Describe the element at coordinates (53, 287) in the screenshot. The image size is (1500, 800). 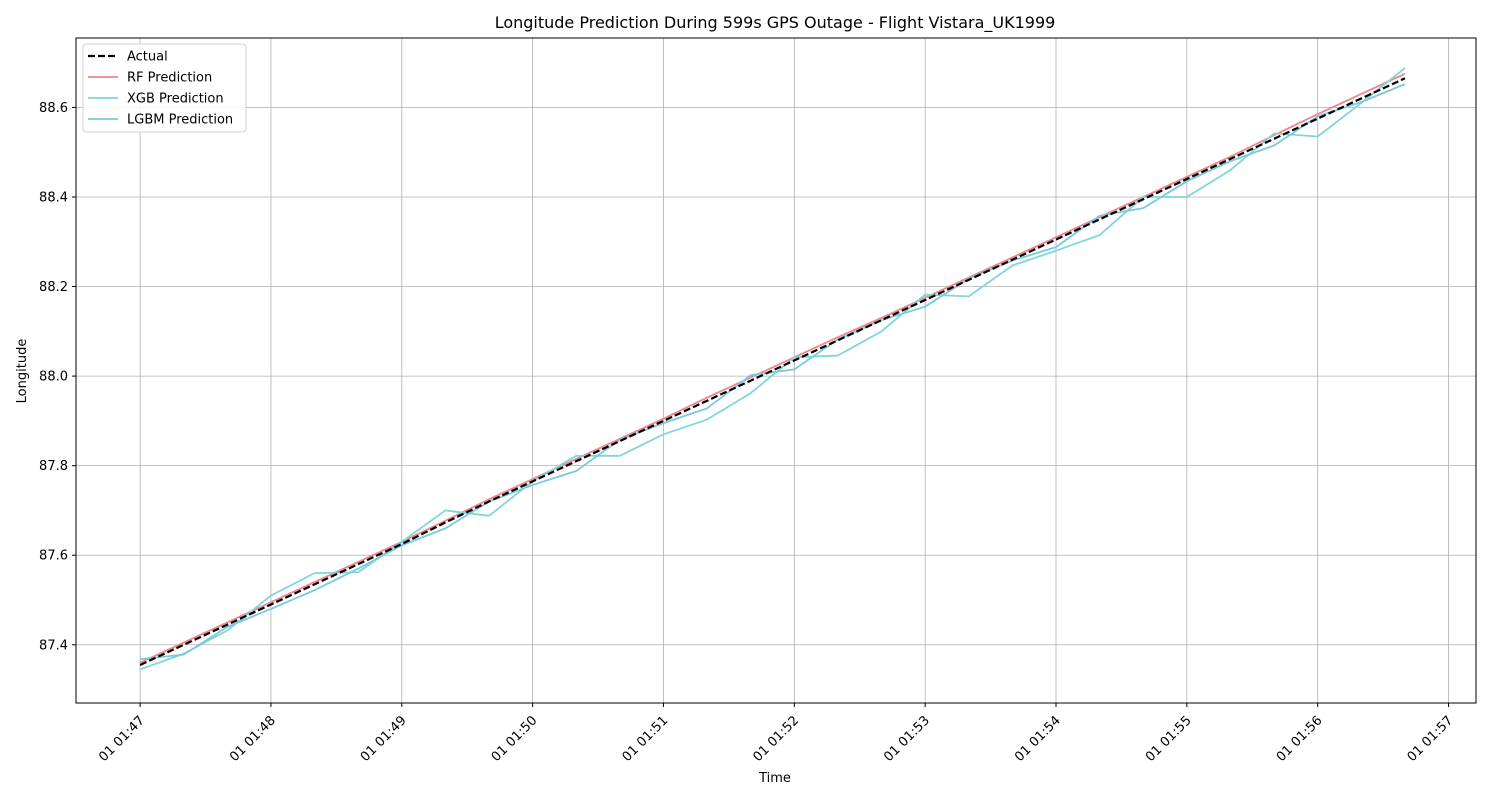
I see `y-tick-label: 88.2` at that location.